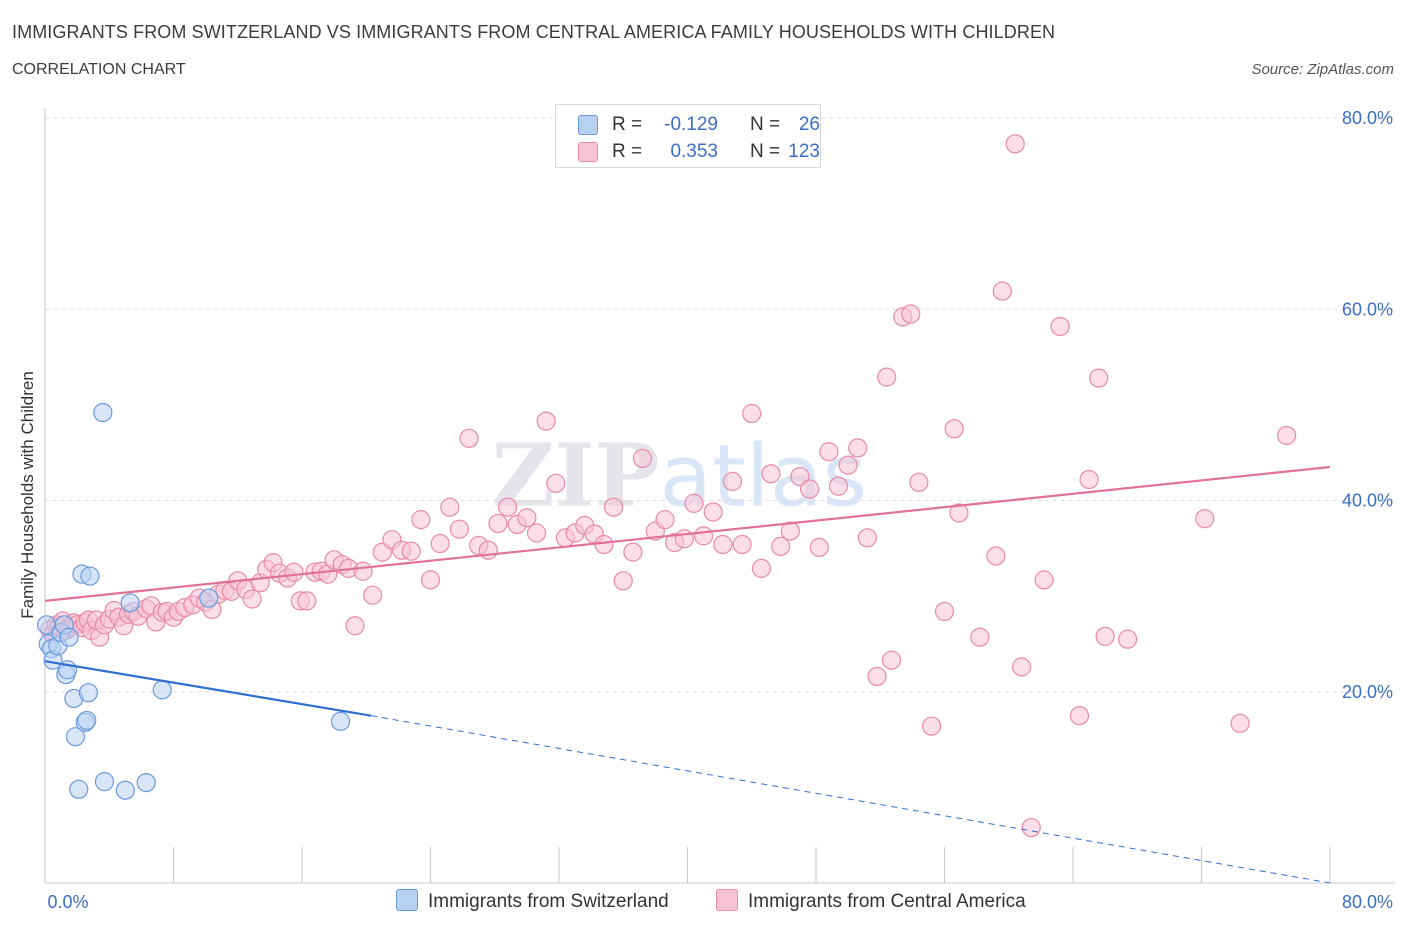 The width and height of the screenshot is (1406, 930). Describe the element at coordinates (548, 901) in the screenshot. I see `legend-label: Immigrants from Switzerland` at that location.